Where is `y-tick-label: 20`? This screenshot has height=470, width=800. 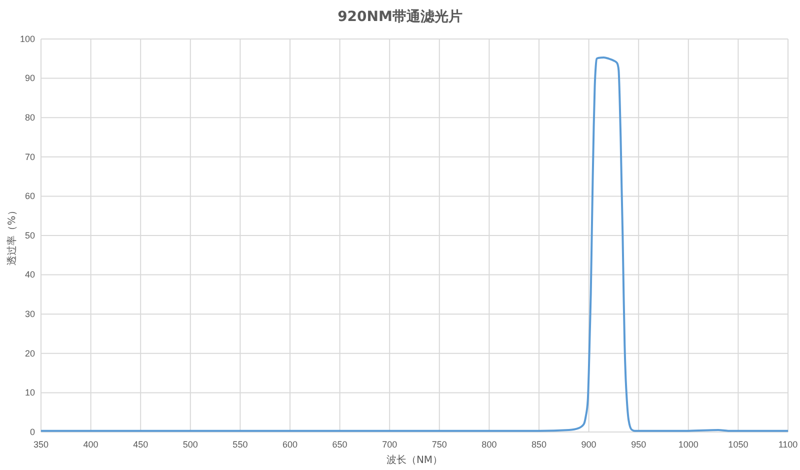
y-tick-label: 20 is located at coordinates (29, 353).